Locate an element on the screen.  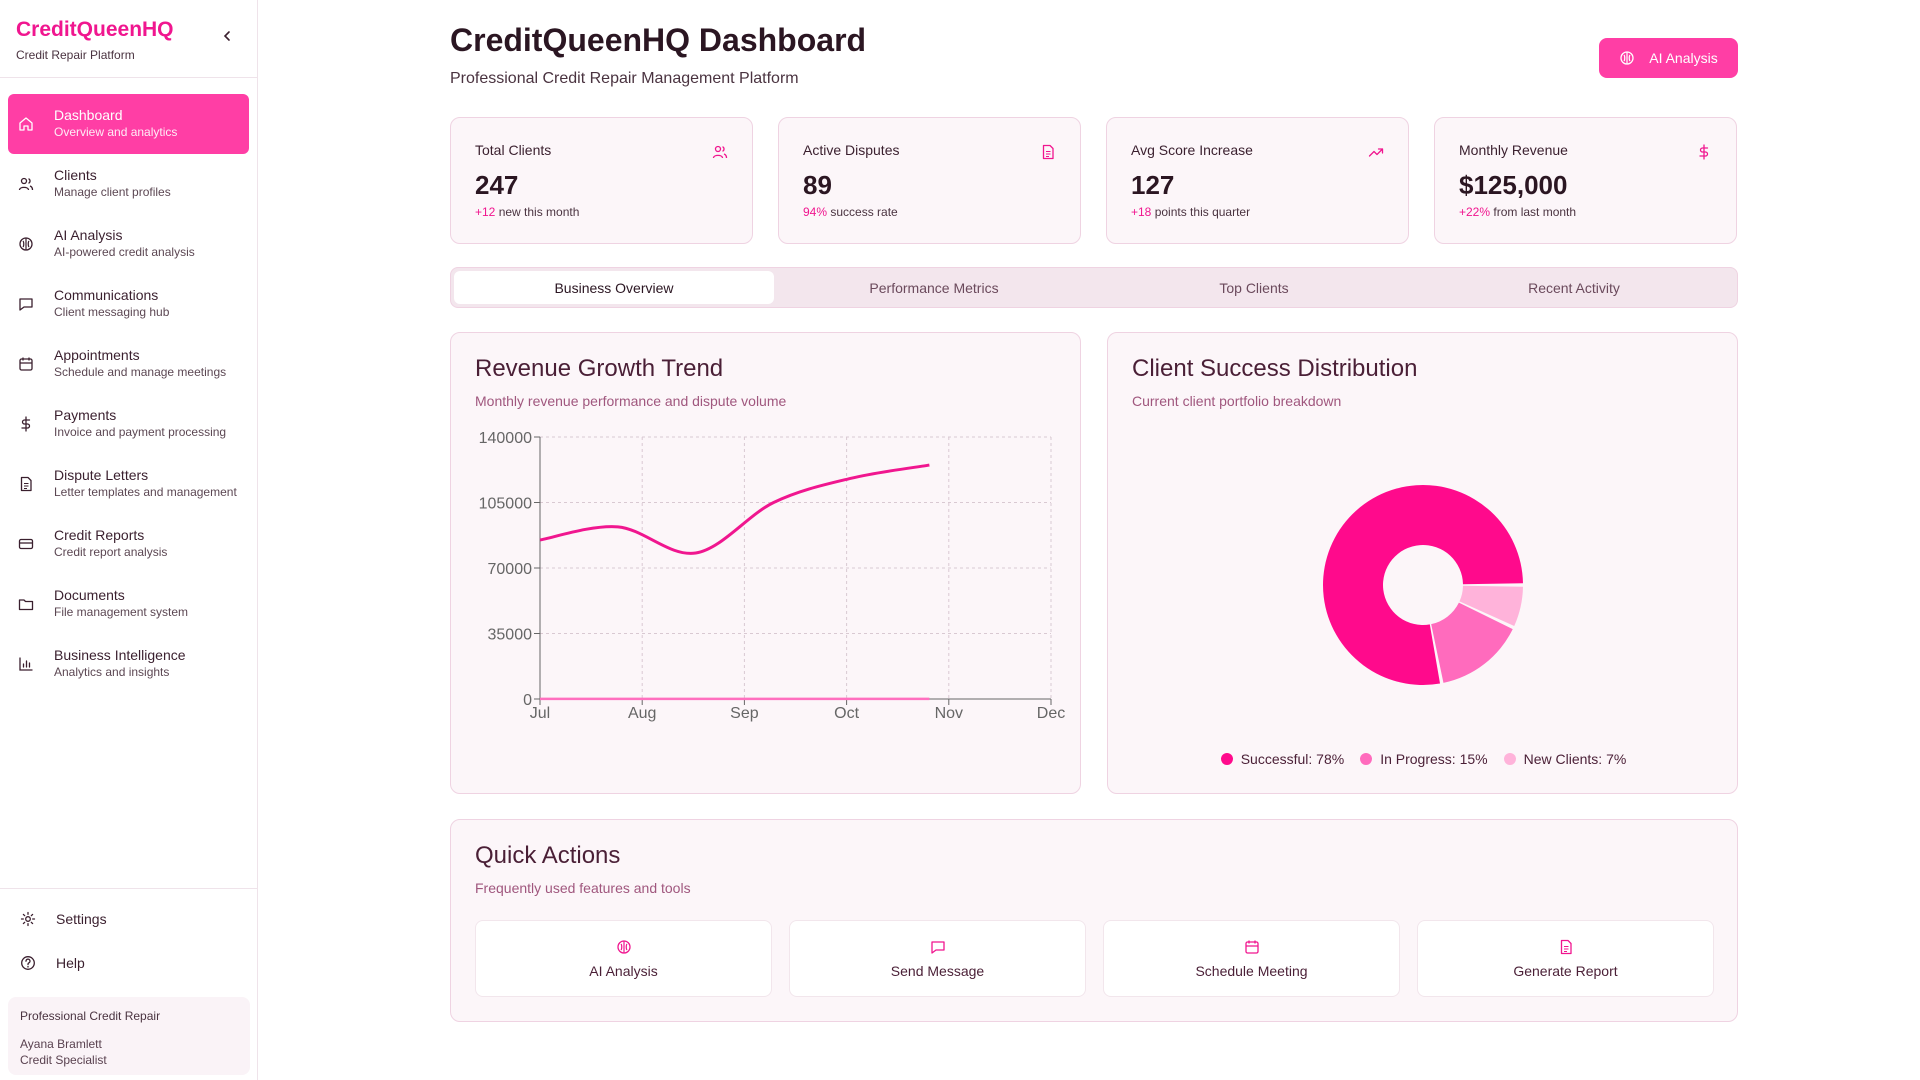
help-circle-icon is located at coordinates (28, 963).